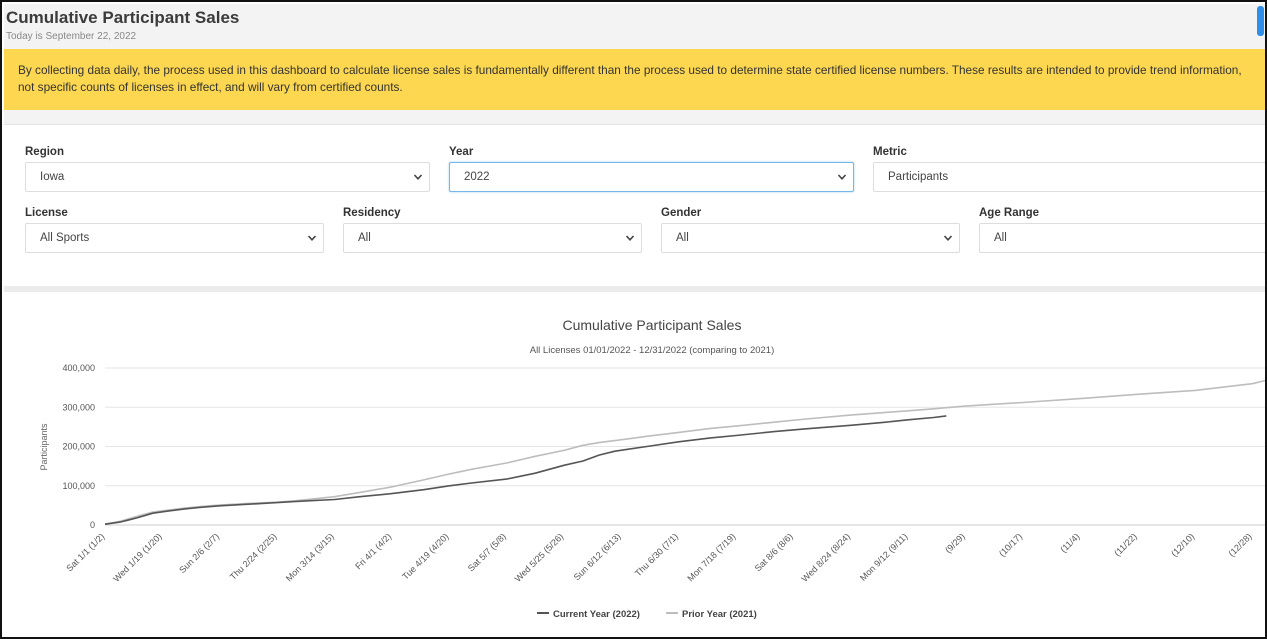  I want to click on year-select: 2022, so click(651, 177).